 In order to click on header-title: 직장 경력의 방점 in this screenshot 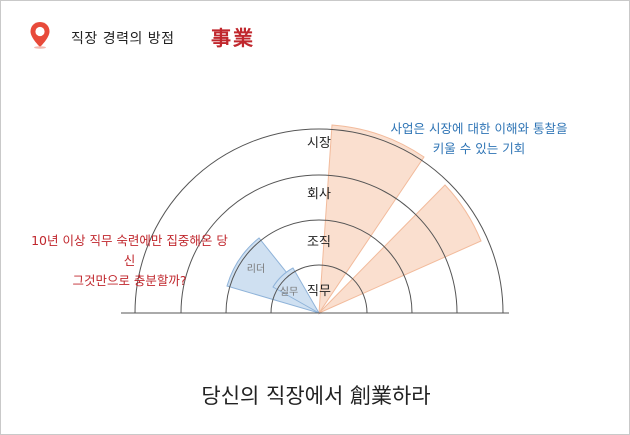, I will do `click(123, 39)`.